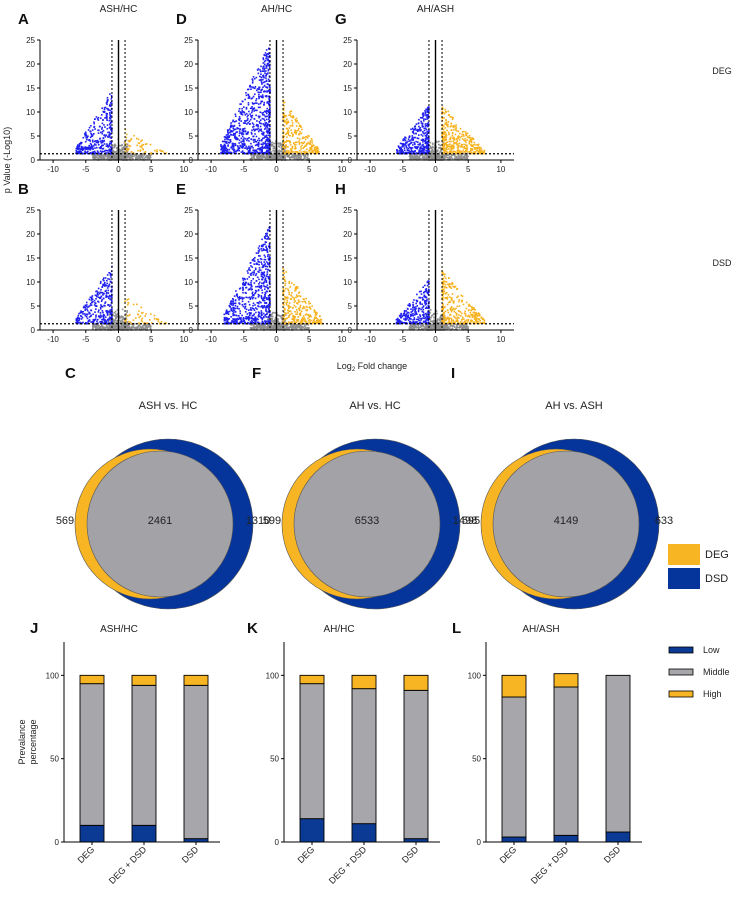 Image resolution: width=744 pixels, height=900 pixels. What do you see at coordinates (33, 330) in the screenshot?
I see `y-tick-label: 0` at bounding box center [33, 330].